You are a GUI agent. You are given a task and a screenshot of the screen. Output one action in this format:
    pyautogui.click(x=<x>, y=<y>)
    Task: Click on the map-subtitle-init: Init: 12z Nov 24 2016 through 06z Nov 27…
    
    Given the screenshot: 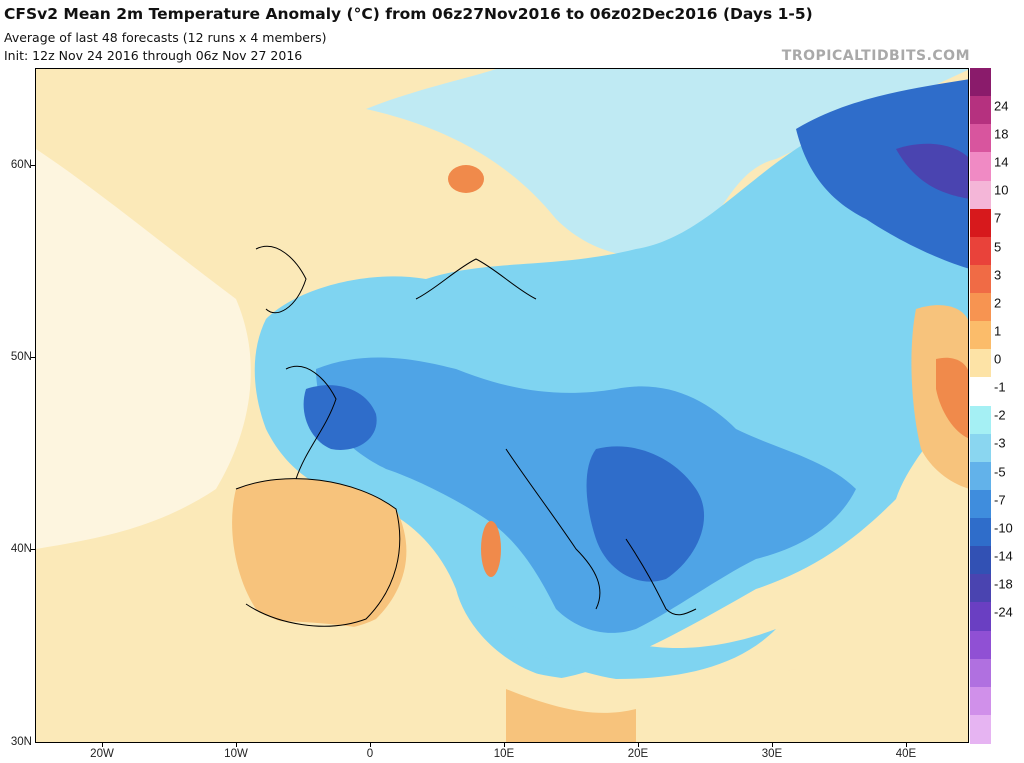 What is the action you would take?
    pyautogui.click(x=153, y=55)
    